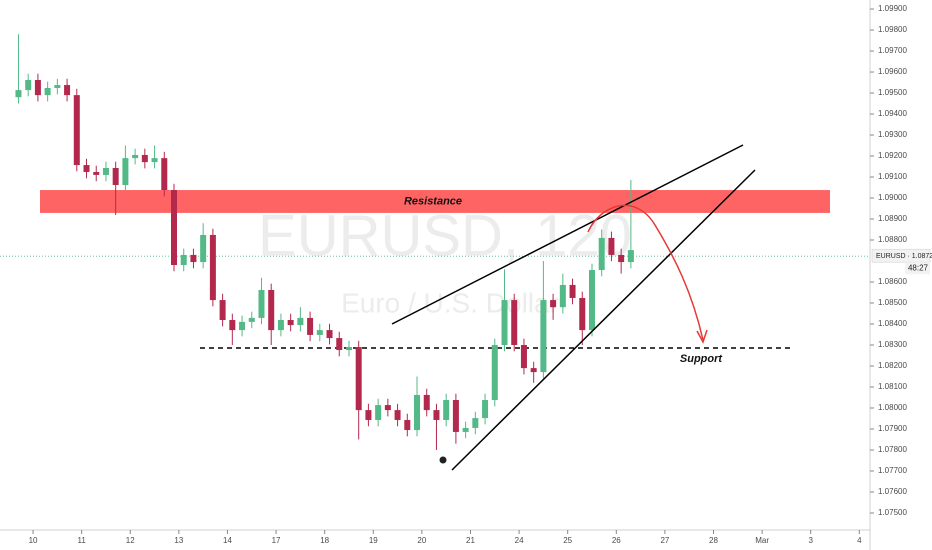 The height and width of the screenshot is (550, 932). Describe the element at coordinates (276, 540) in the screenshot. I see `x-tick-label: 17` at that location.